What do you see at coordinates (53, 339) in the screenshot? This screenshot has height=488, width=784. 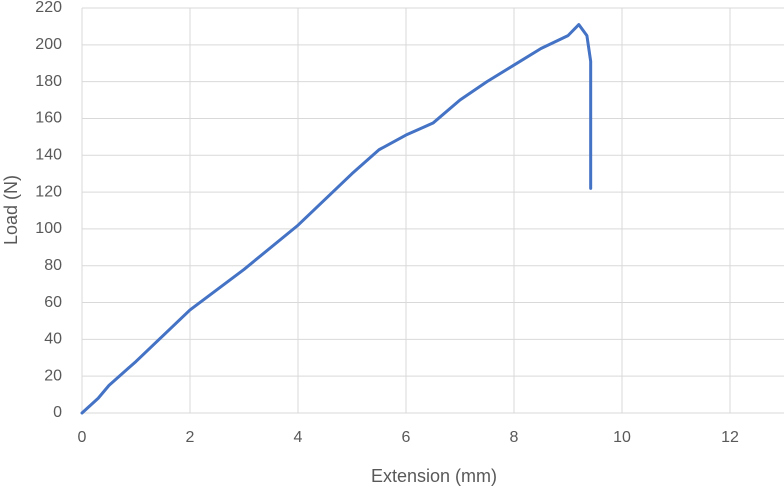 I see `y-tick-label: 40` at bounding box center [53, 339].